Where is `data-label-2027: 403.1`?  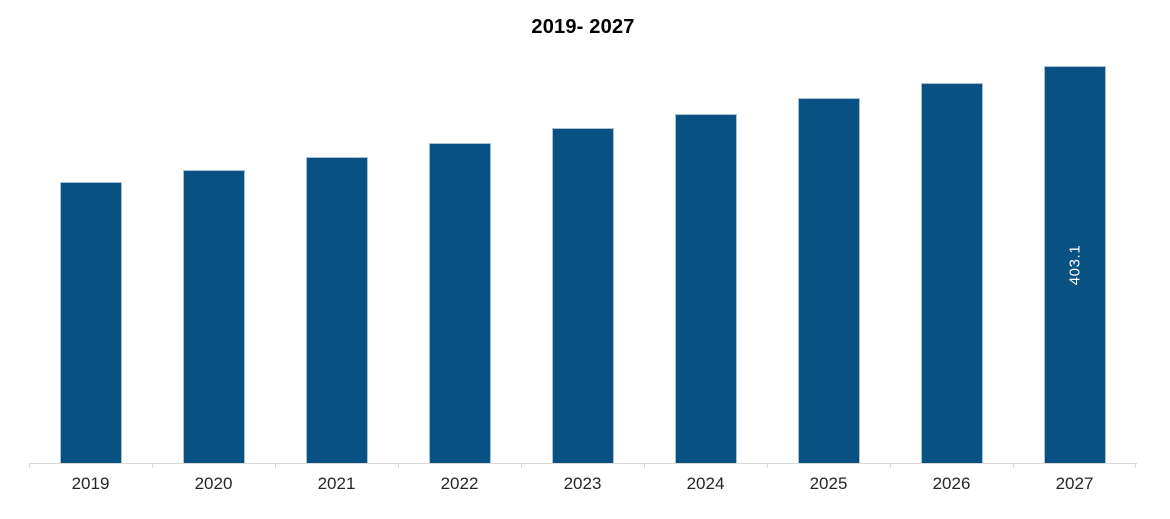 data-label-2027: 403.1 is located at coordinates (1074, 265).